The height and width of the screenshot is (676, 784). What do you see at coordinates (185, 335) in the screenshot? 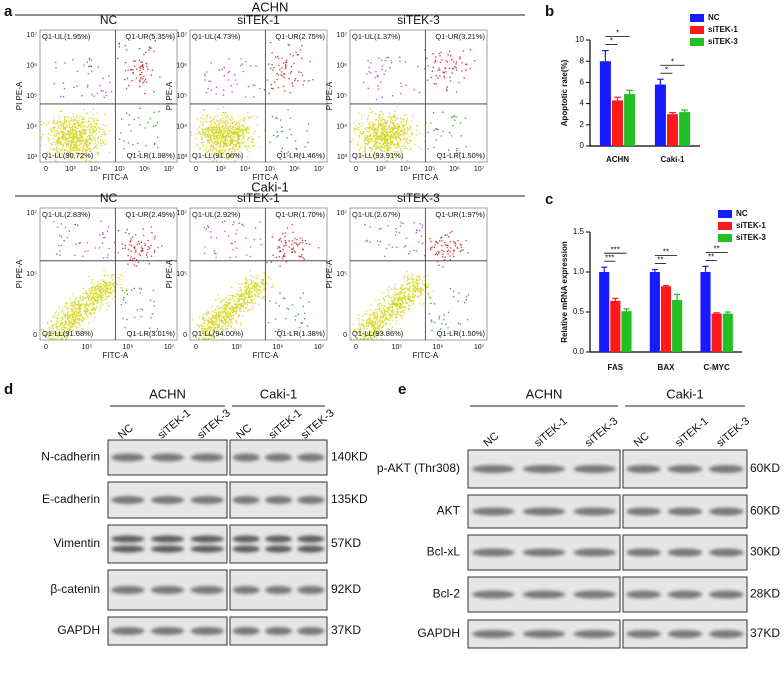
I see `y-tick-label: 0` at bounding box center [185, 335].